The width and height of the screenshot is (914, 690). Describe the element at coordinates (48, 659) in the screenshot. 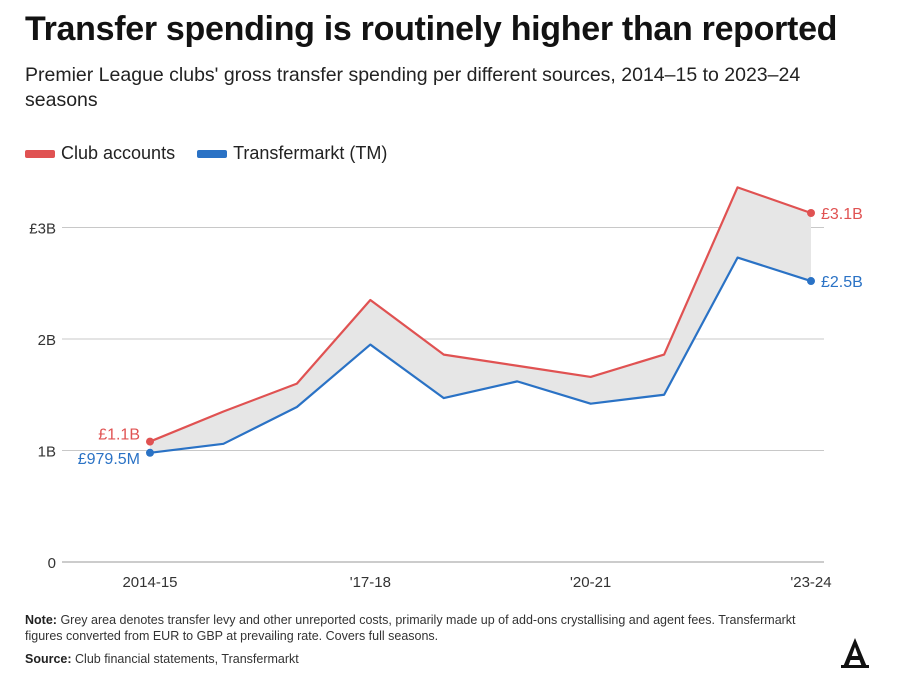

I see `source-label: Source:` at that location.